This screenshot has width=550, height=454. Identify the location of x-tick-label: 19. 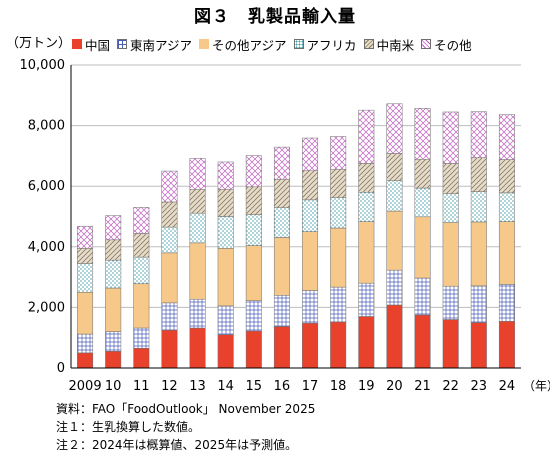
(366, 386).